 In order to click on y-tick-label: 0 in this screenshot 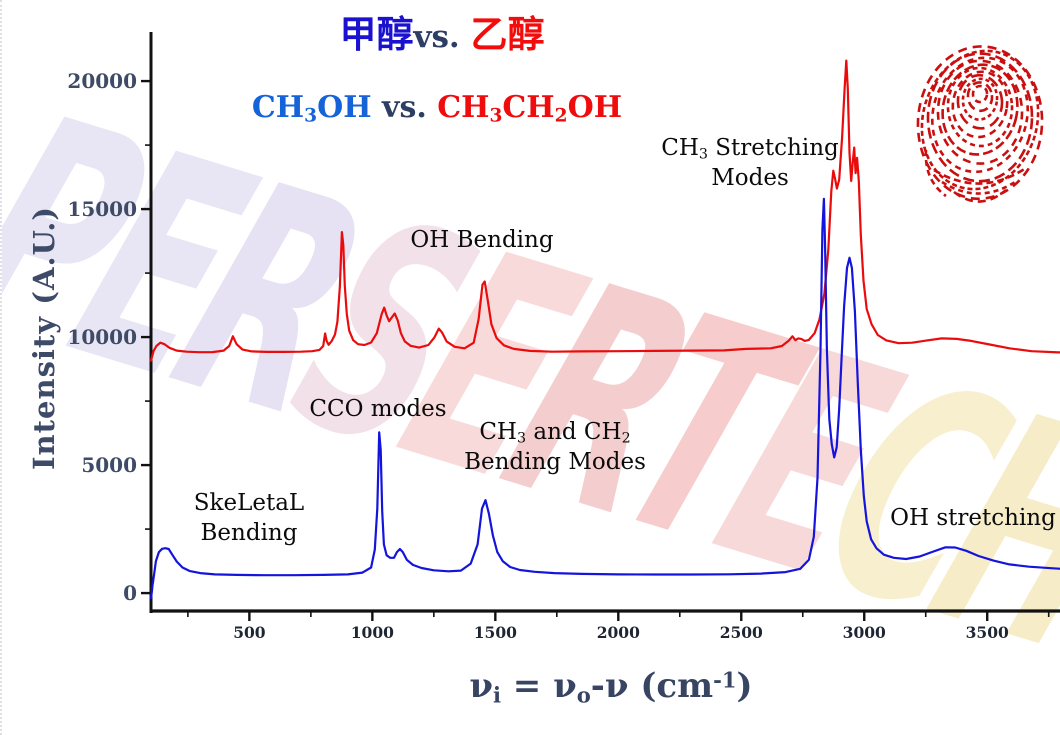, I will do `click(130, 593)`.